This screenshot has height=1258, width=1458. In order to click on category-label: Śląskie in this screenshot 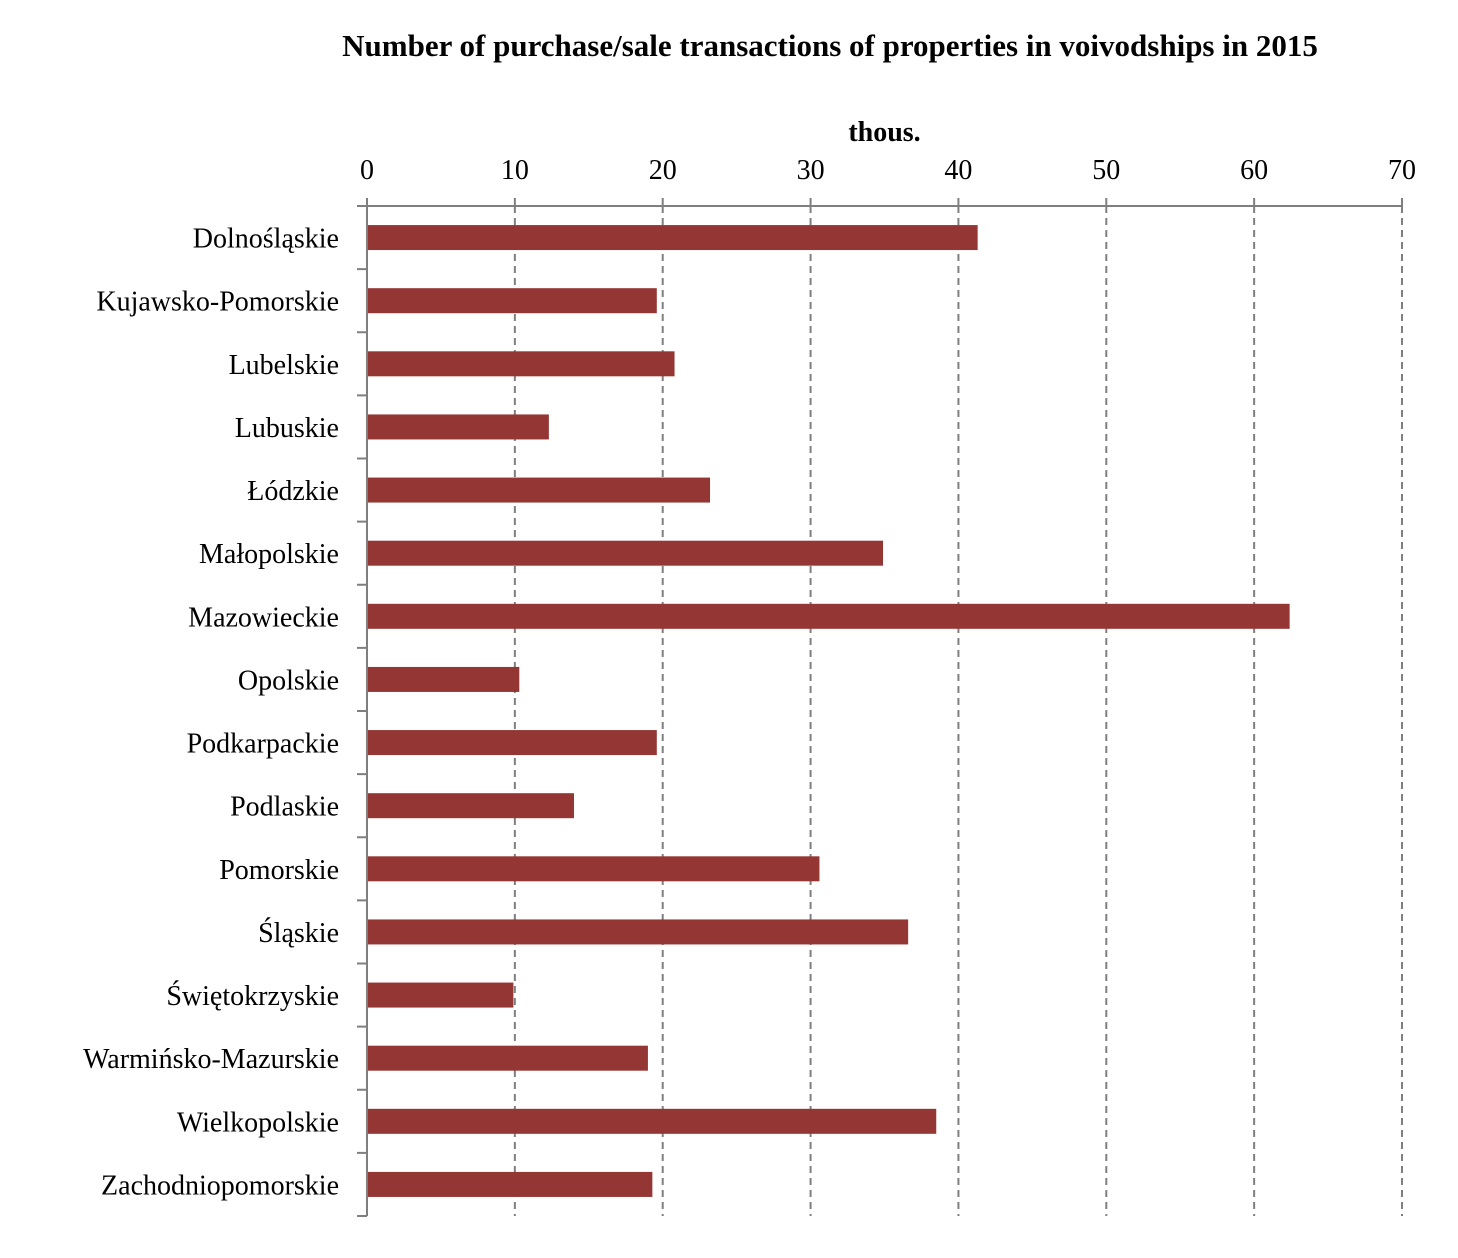, I will do `click(298, 933)`.